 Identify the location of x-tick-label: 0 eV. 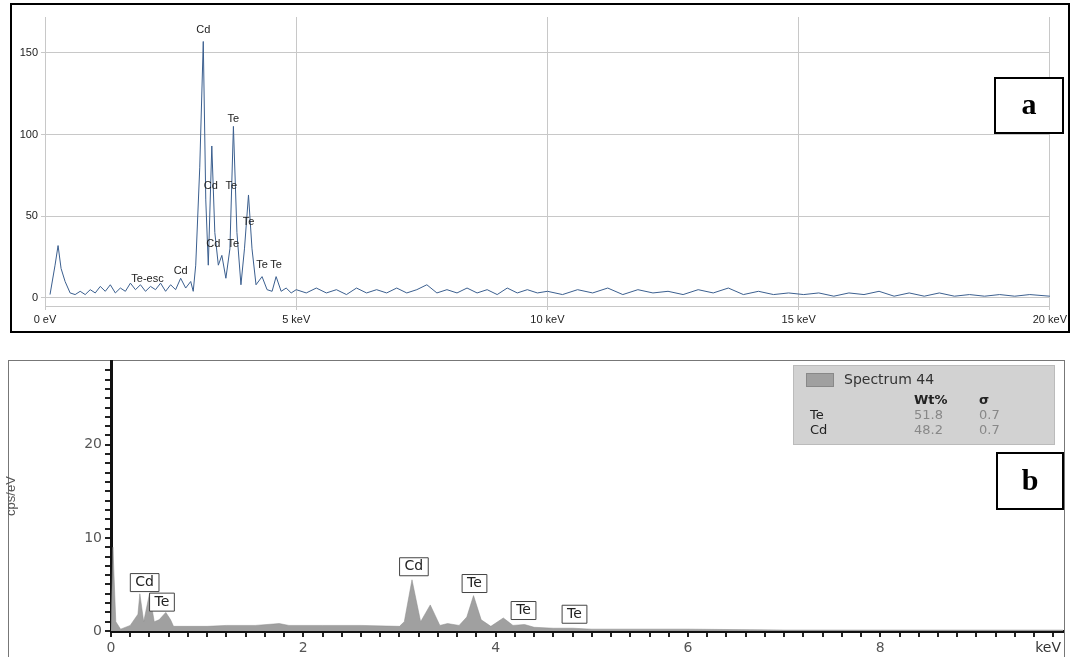
(45, 318).